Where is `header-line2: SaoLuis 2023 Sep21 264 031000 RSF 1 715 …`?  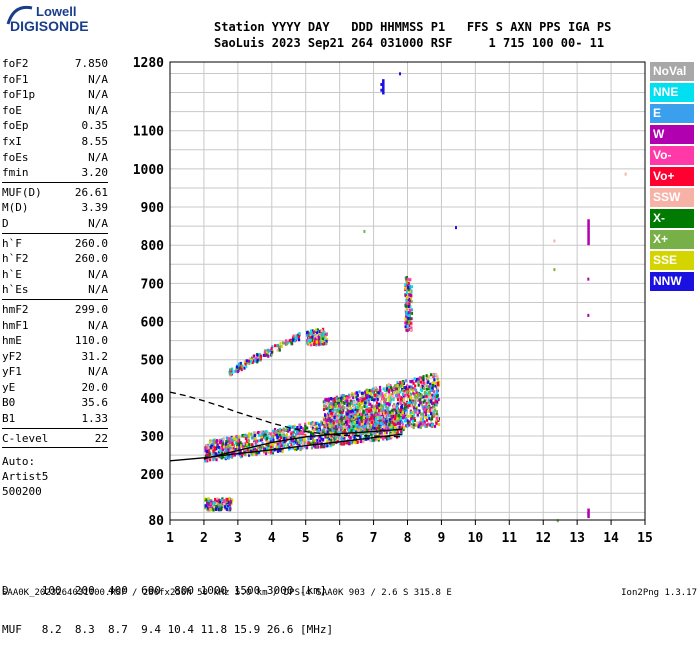 header-line2: SaoLuis 2023 Sep21 264 031000 RSF 1 715 … is located at coordinates (409, 43).